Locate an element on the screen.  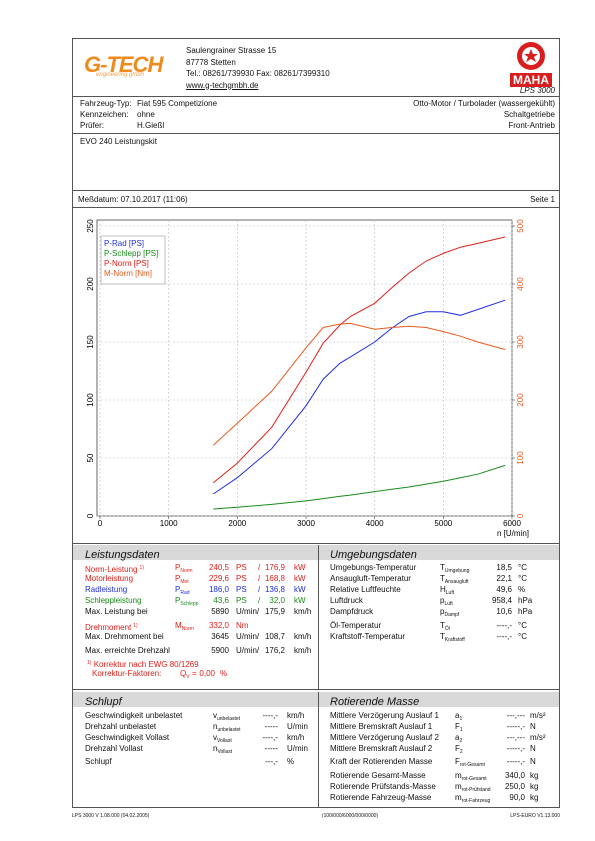
symbol: mrot-Gesamt is located at coordinates (471, 777).